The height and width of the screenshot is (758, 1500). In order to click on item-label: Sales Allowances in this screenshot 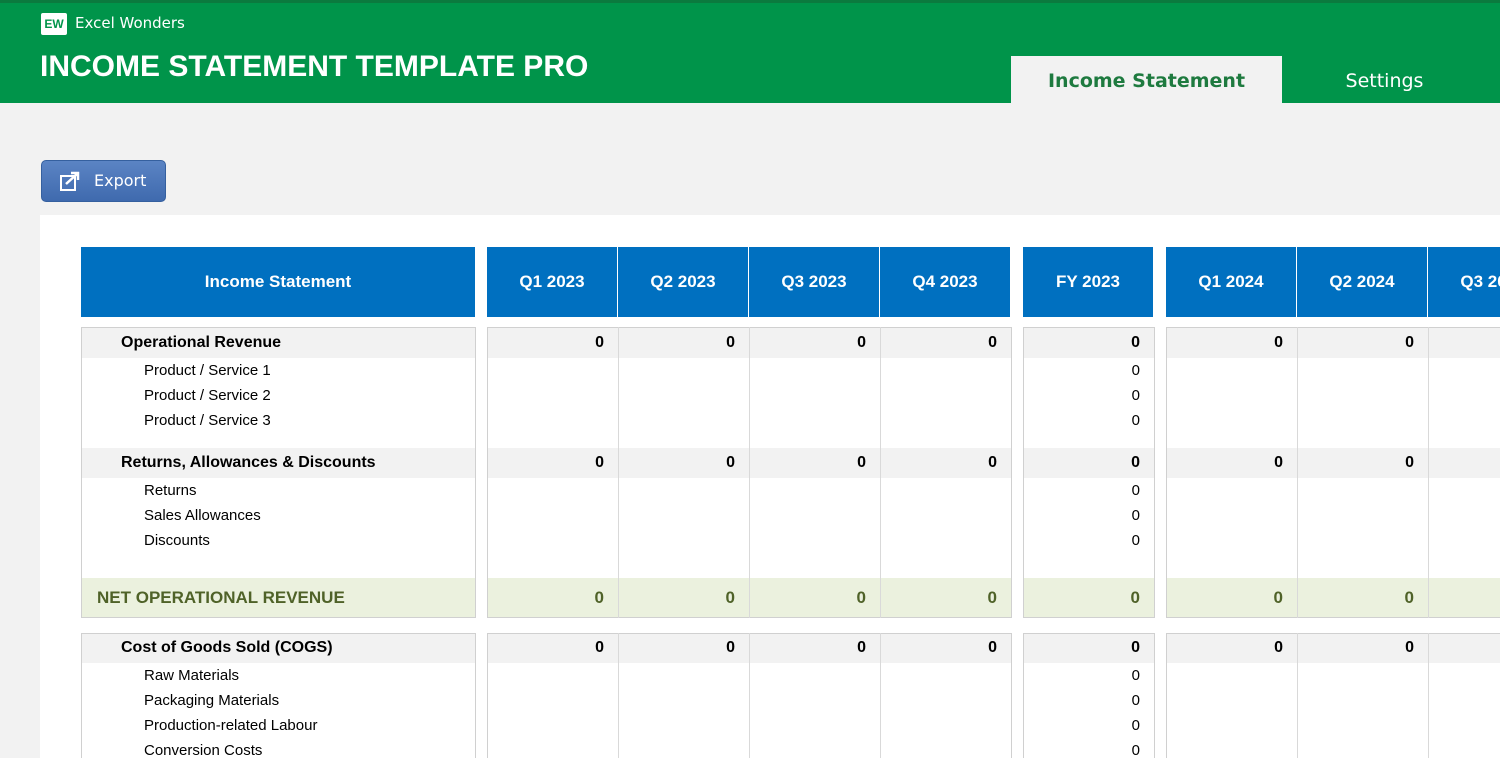, I will do `click(202, 515)`.